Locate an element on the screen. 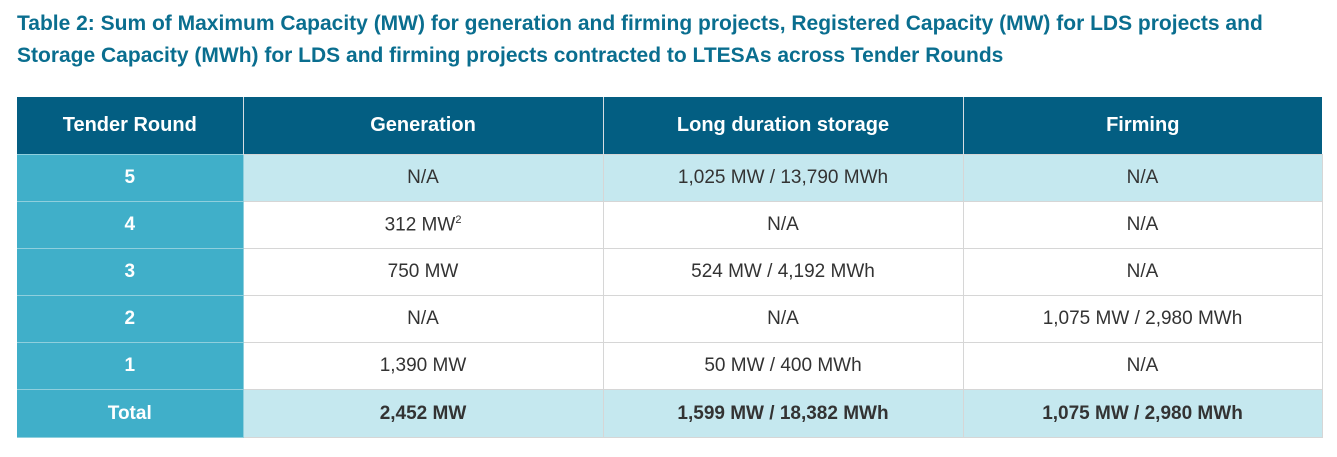 This screenshot has width=1337, height=457. table-row: 3 750 MW 524 MW / 4,192 MWh N/A is located at coordinates (670, 272).